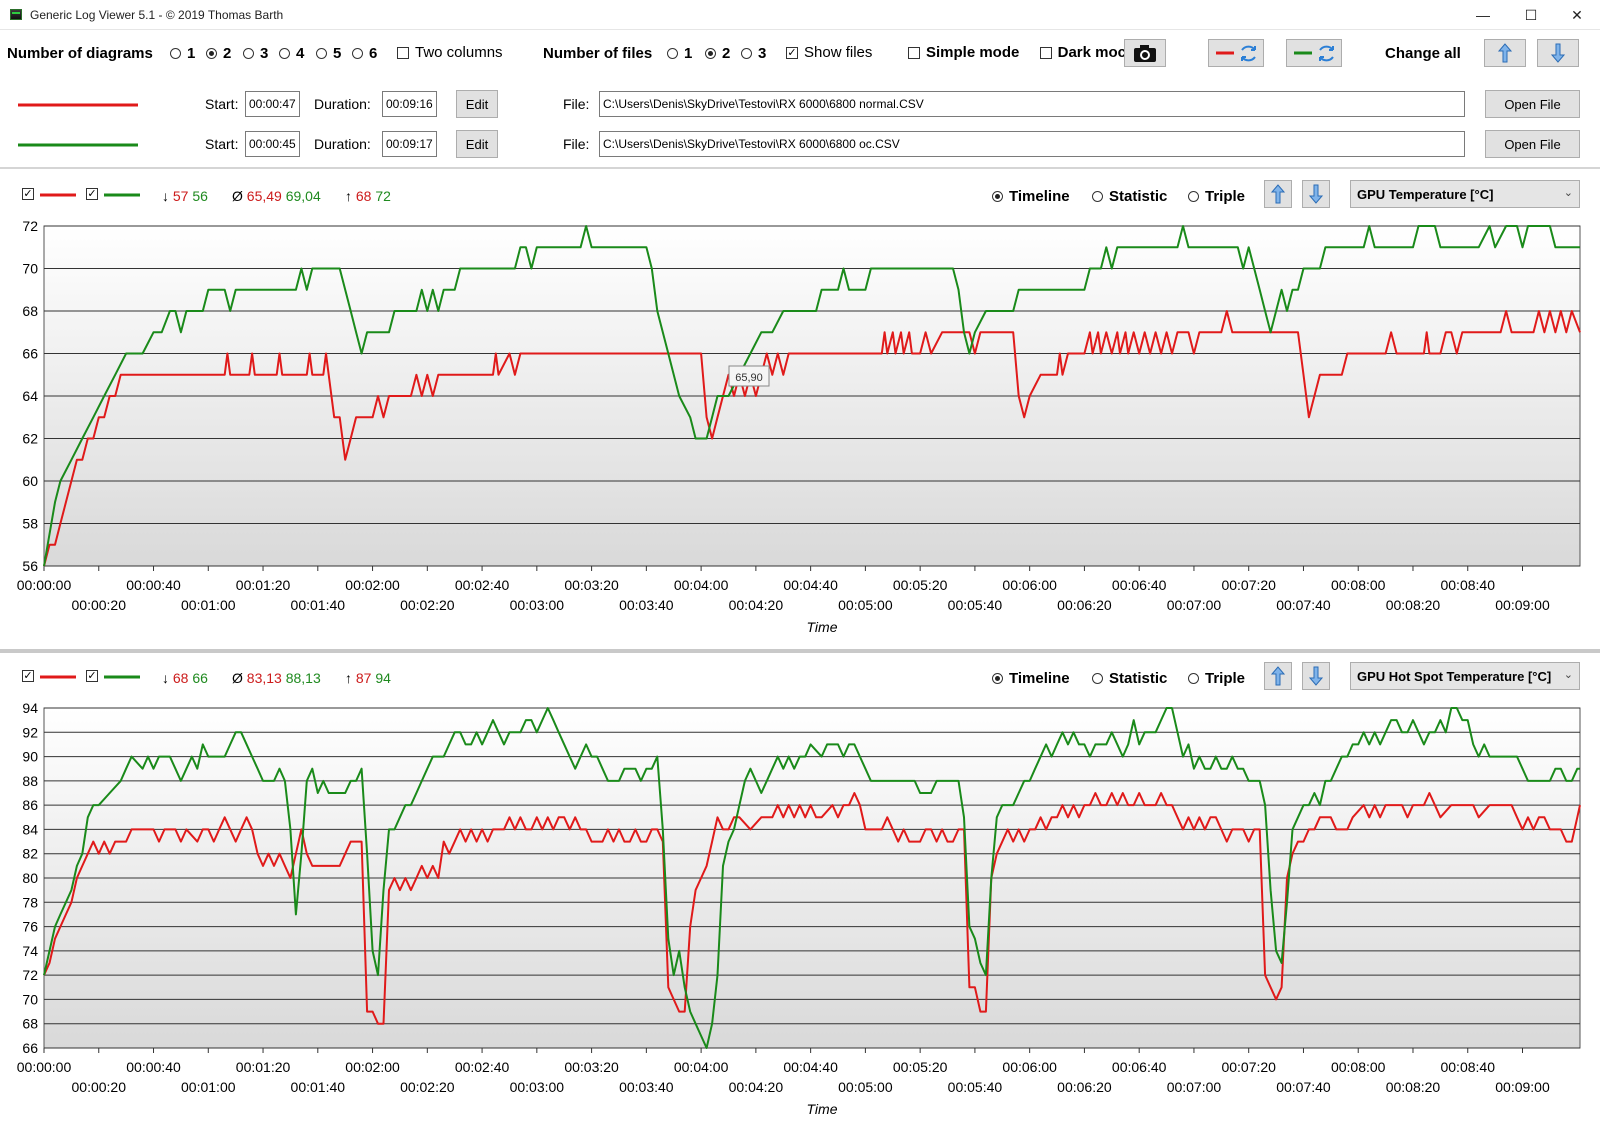 The image size is (1600, 1133). Describe the element at coordinates (1522, 605) in the screenshot. I see `x-tick-label: 00:09:00` at that location.